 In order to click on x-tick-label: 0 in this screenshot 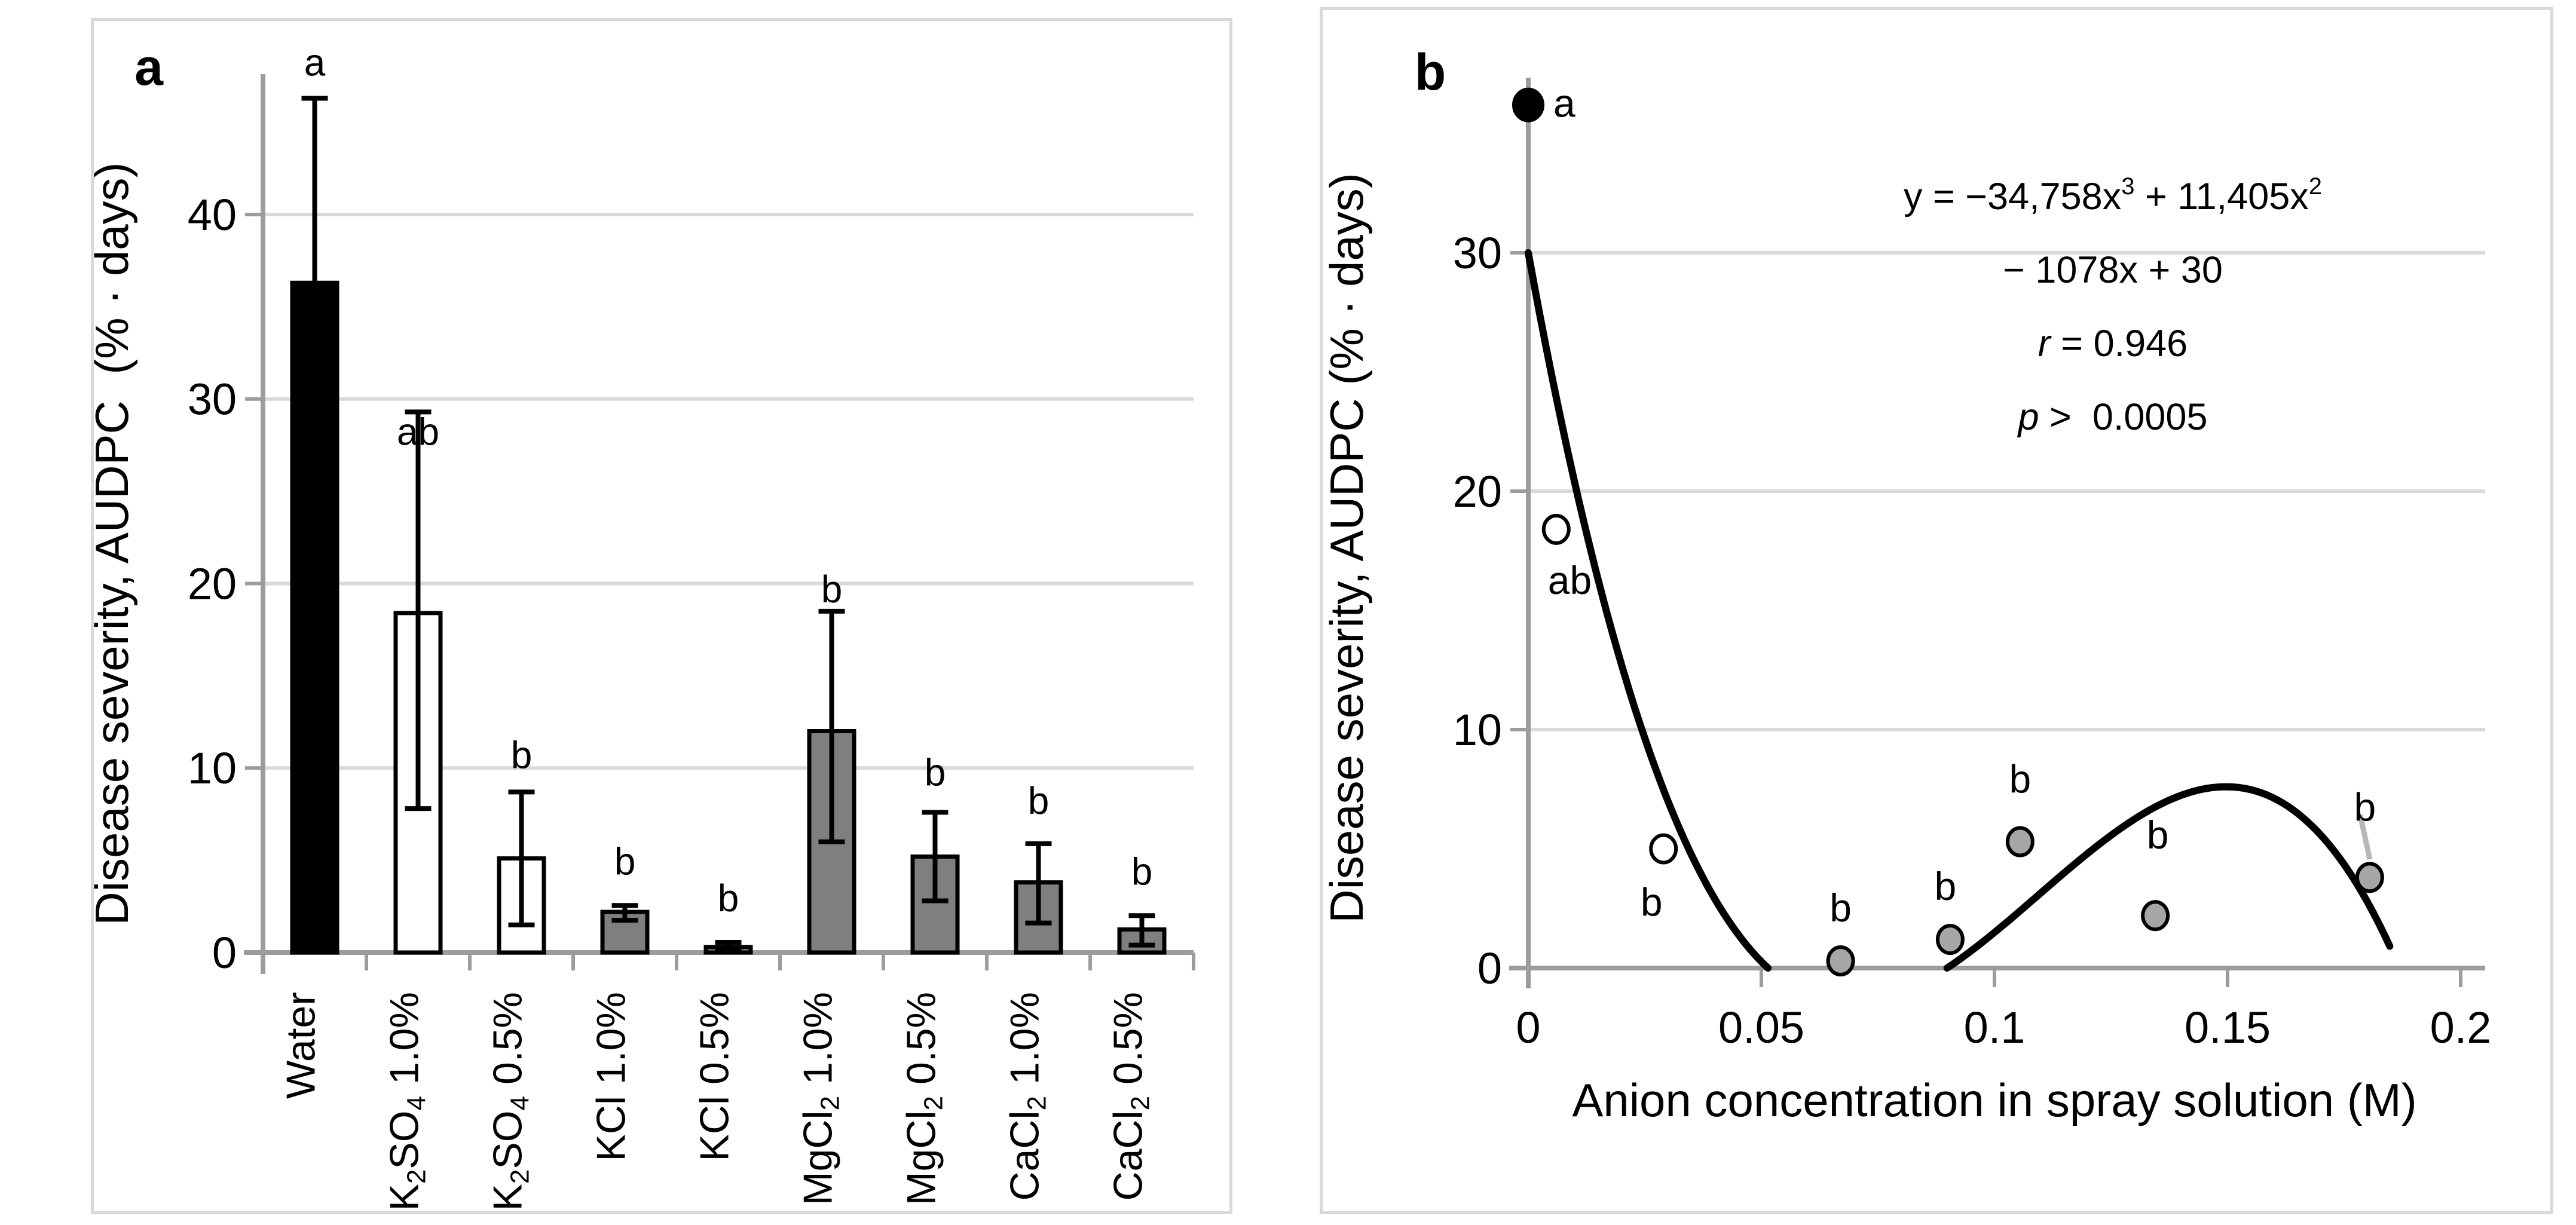, I will do `click(1528, 1027)`.